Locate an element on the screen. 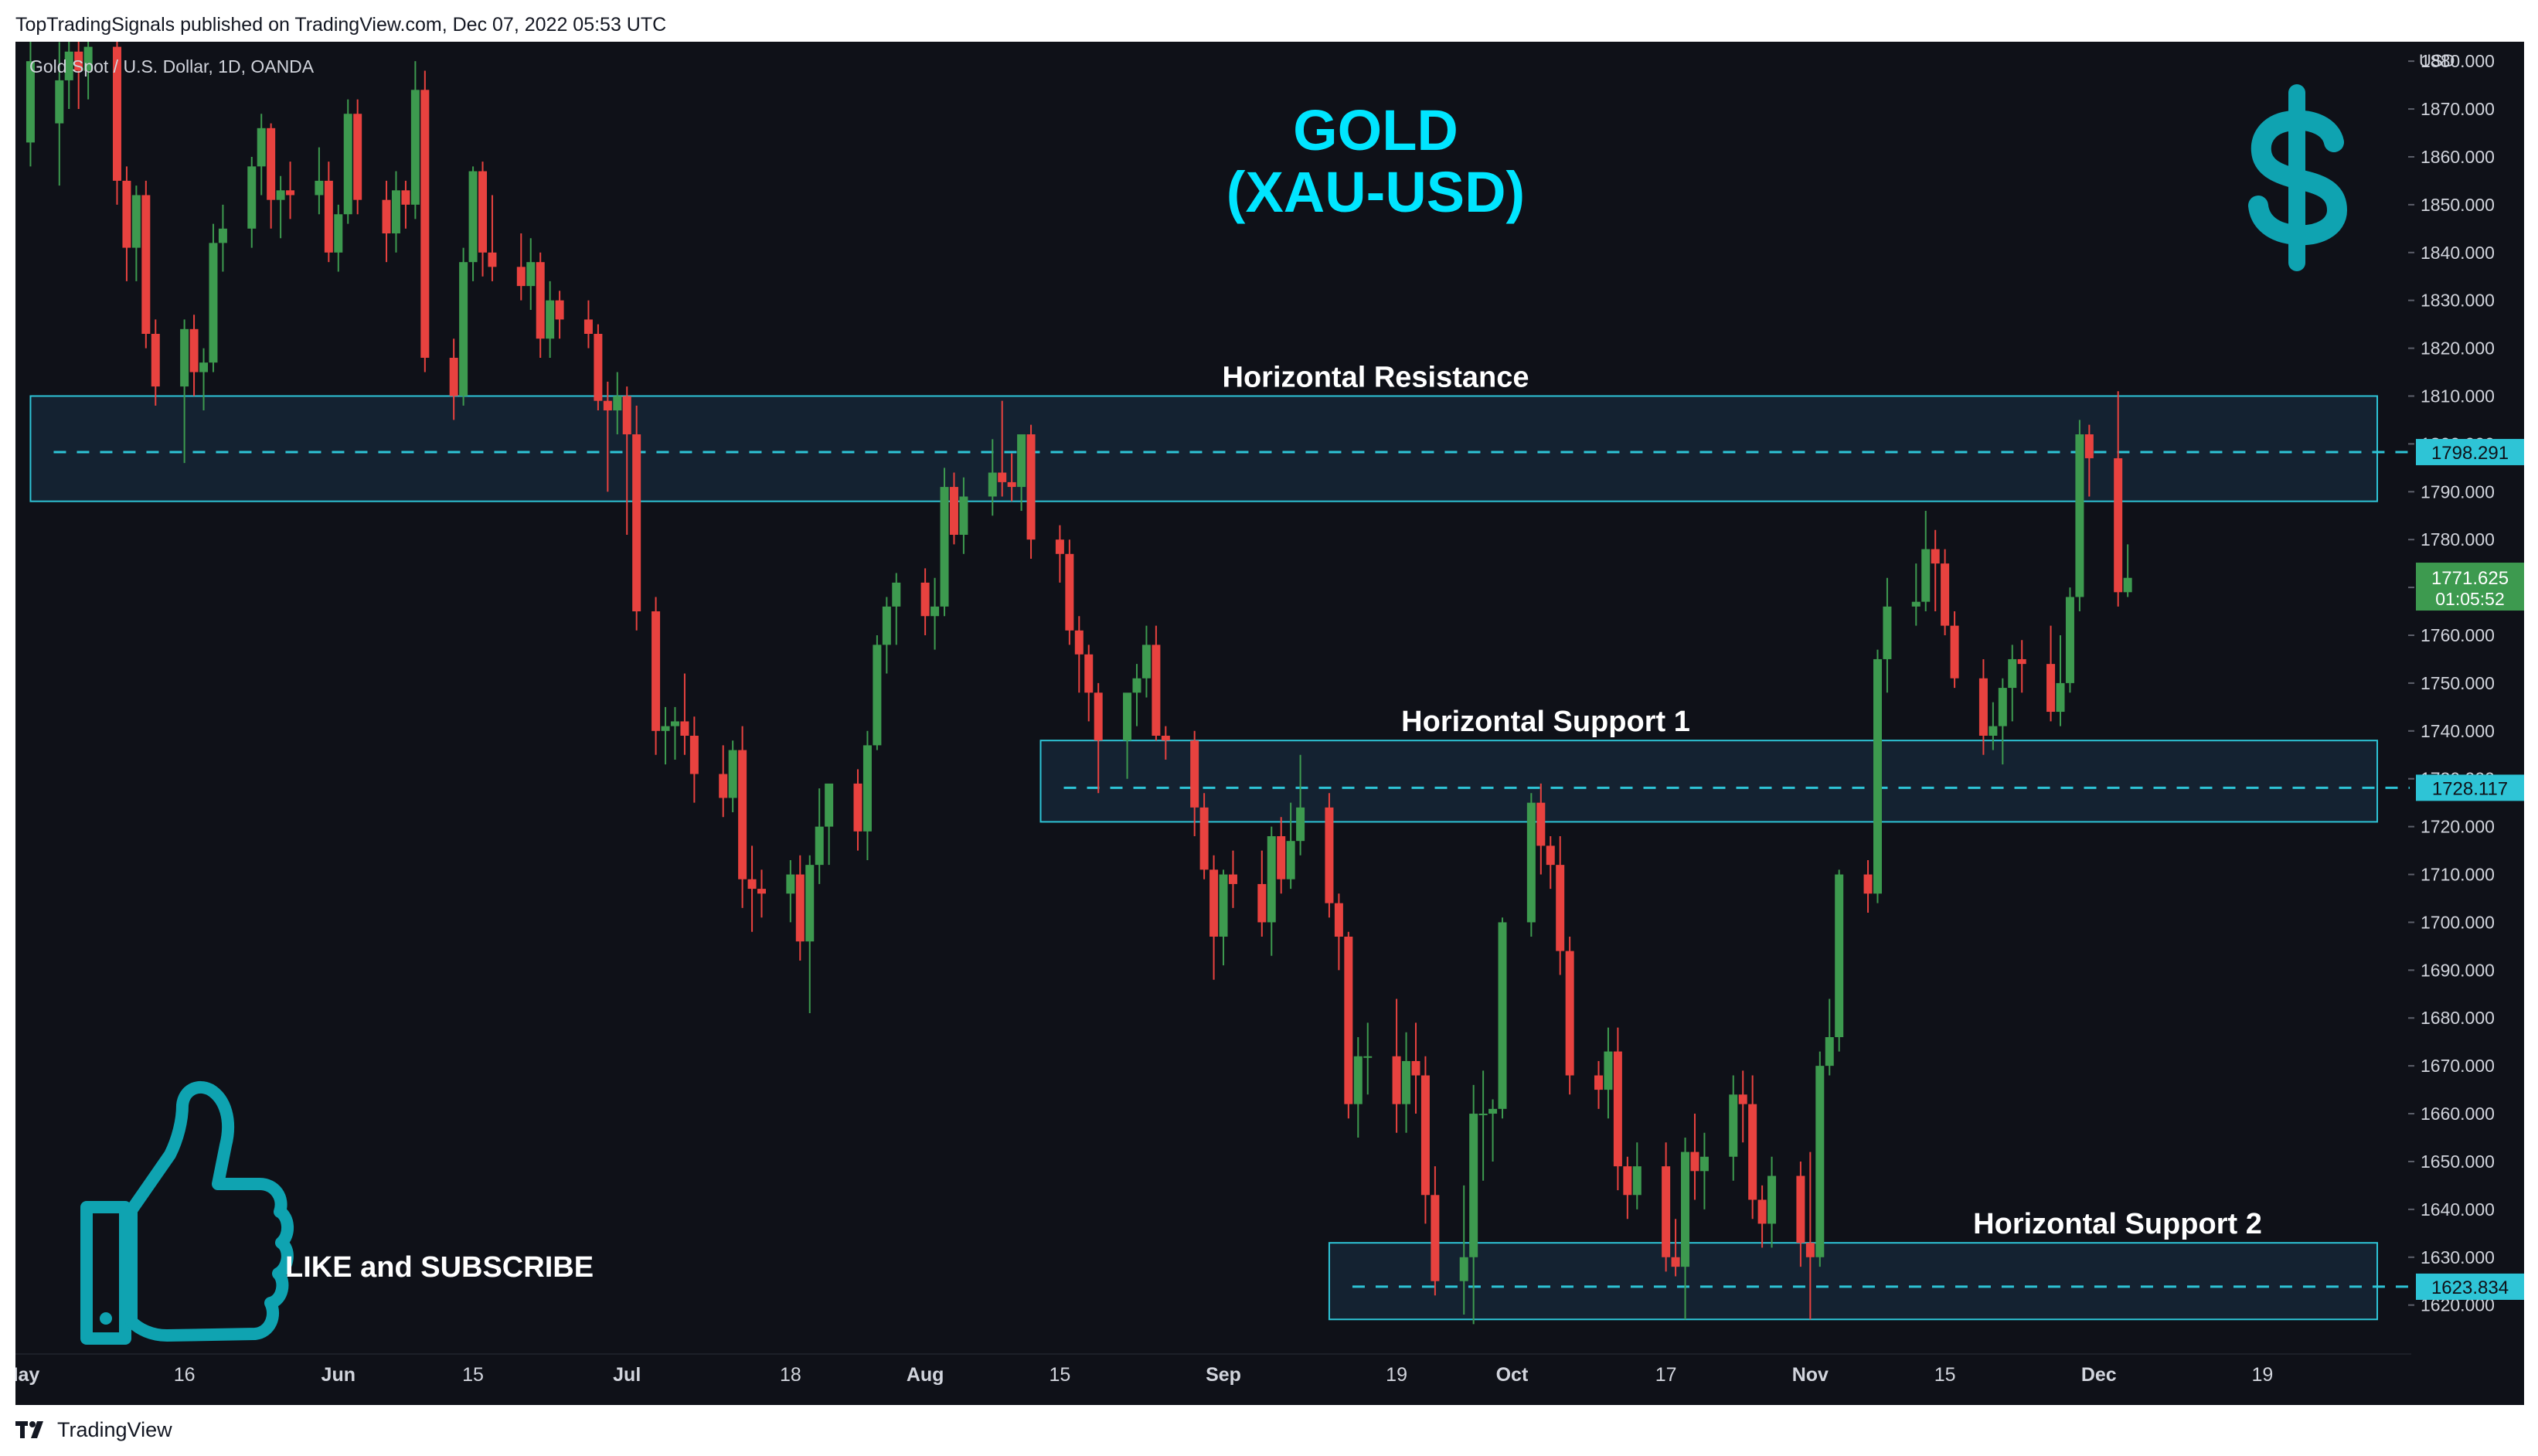 The image size is (2538, 1456). symbol-legend: Gold Spot / U.S. Dollar, 1D, OANDA is located at coordinates (172, 67).